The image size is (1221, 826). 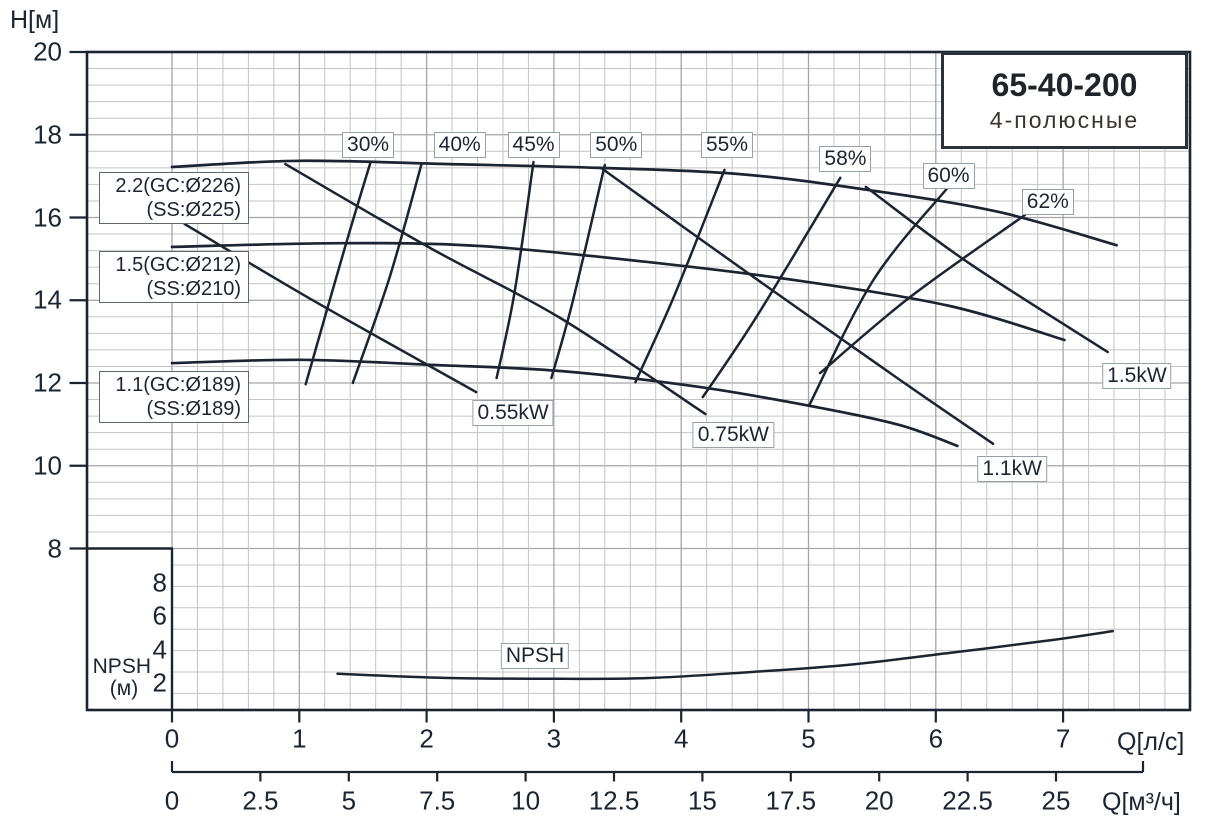 What do you see at coordinates (618, 291) in the screenshot?
I see `head-curve-o212` at bounding box center [618, 291].